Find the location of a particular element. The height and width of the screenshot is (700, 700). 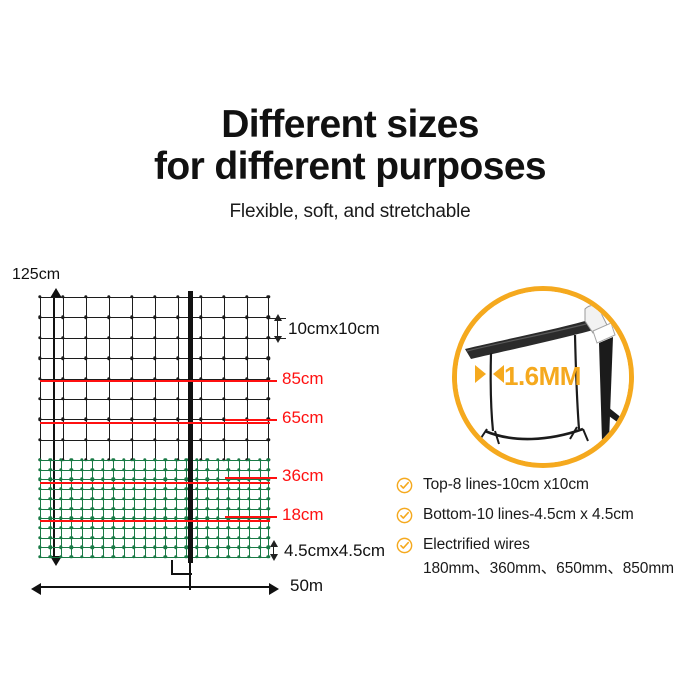

width-dimension-label: 50m is located at coordinates (307, 585).